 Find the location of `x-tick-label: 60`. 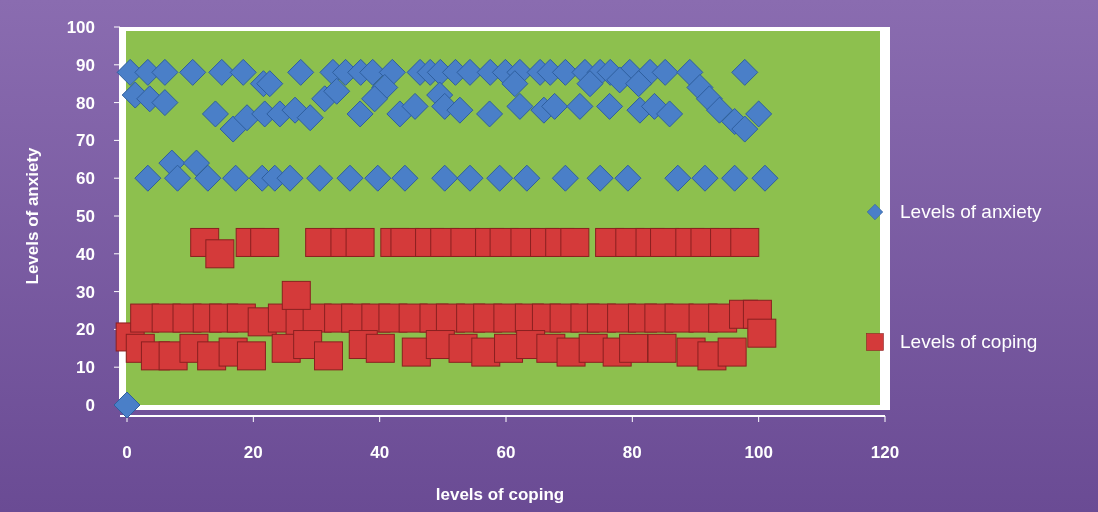

x-tick-label: 60 is located at coordinates (506, 452).